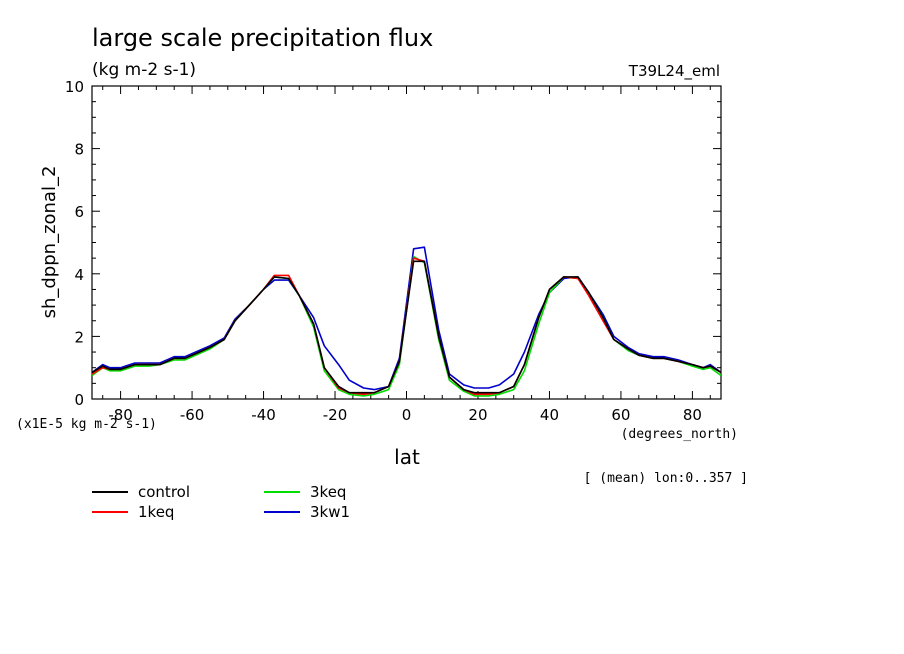  Describe the element at coordinates (86, 424) in the screenshot. I see `y-scale-note: (x1E-5 kg m-2 s-1)` at that location.